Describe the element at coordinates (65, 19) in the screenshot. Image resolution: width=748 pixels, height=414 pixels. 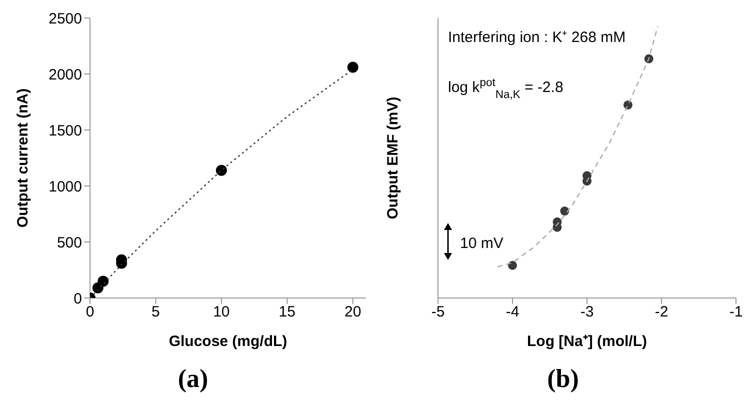
I see `y-tick-label: 2500` at that location.